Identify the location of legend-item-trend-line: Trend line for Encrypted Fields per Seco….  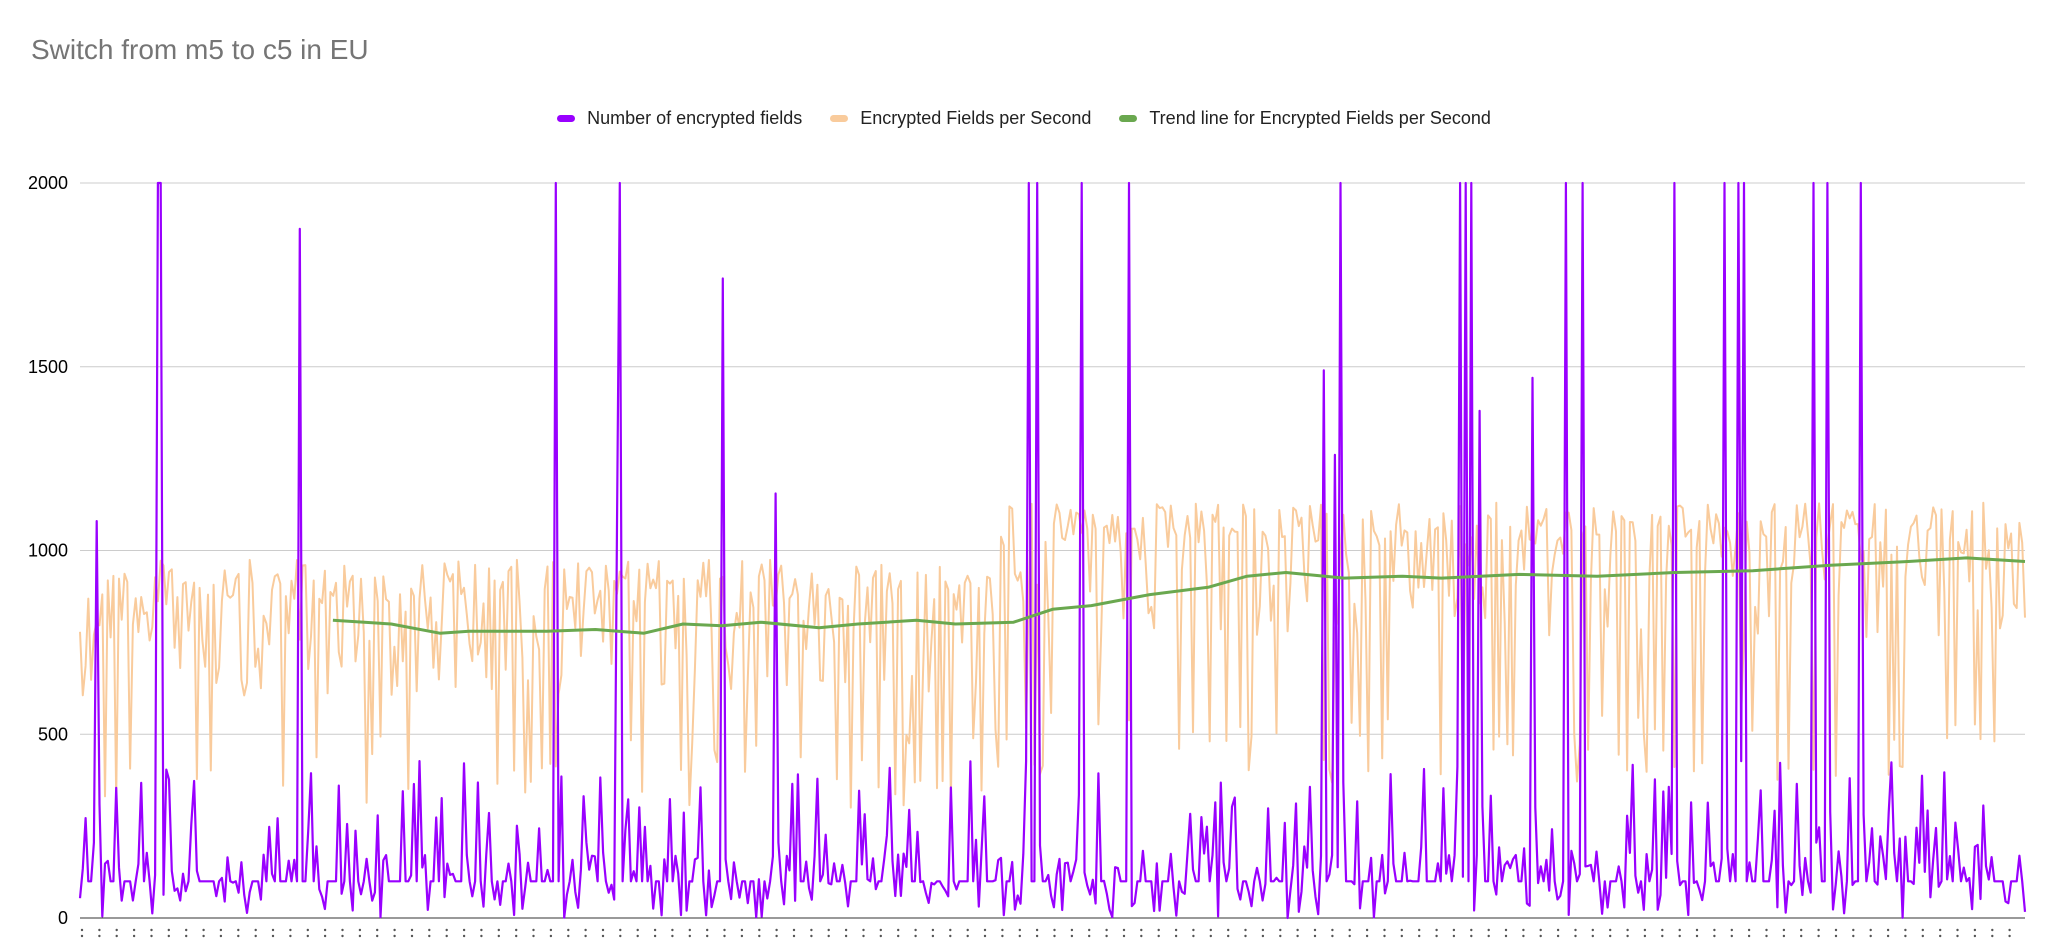
(1305, 118).